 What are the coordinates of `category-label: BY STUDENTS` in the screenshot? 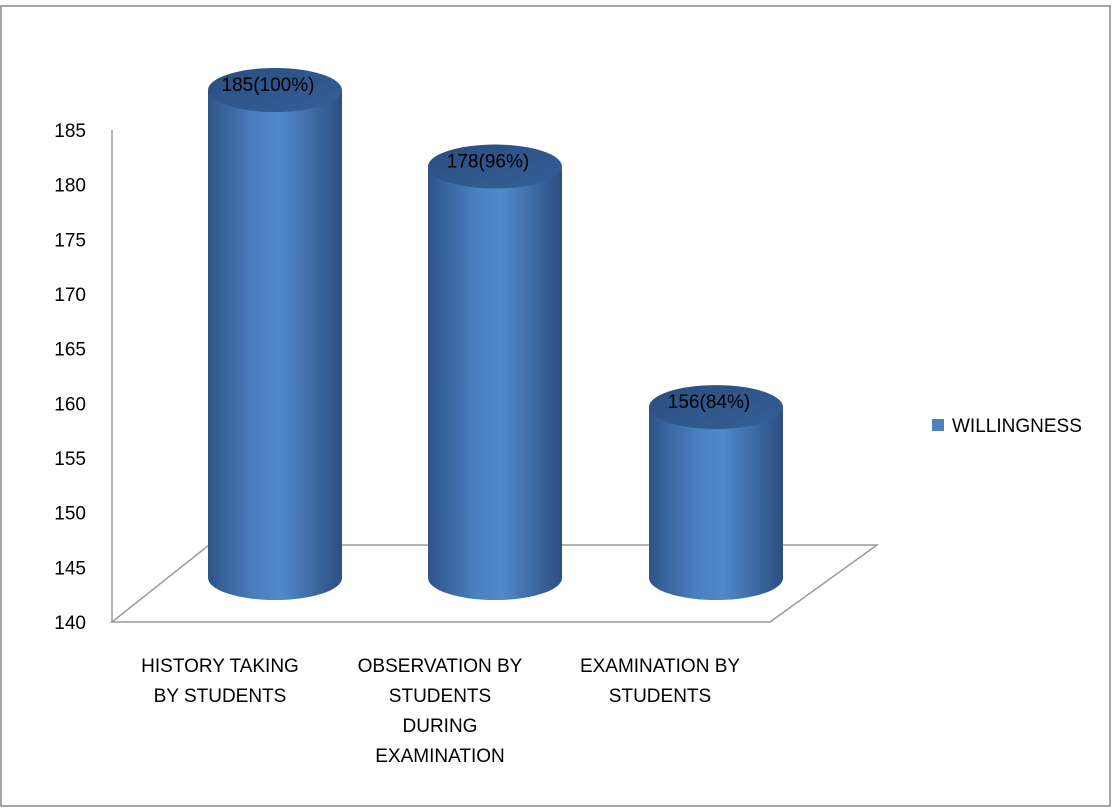 It's located at (220, 696).